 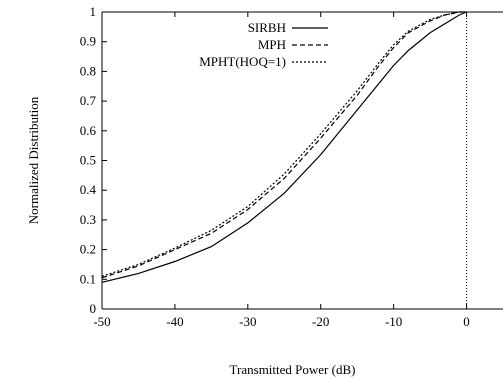 I want to click on y-tick-label: 0.4, so click(x=88, y=189).